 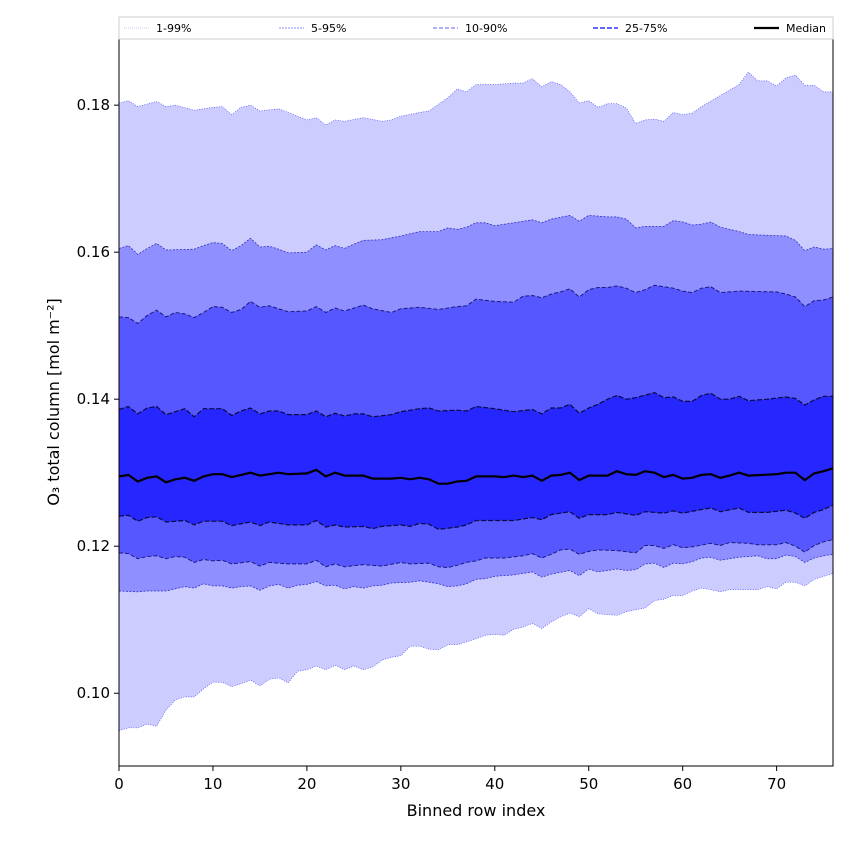 What do you see at coordinates (328, 28) in the screenshot?
I see `legend-label: 5-95%` at bounding box center [328, 28].